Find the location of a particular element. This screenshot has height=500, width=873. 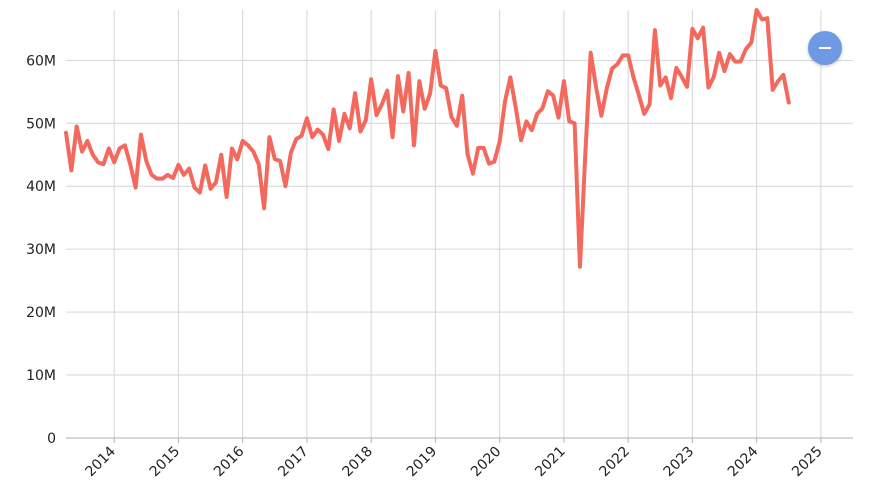

x-tick-label: 2020 is located at coordinates (486, 462).